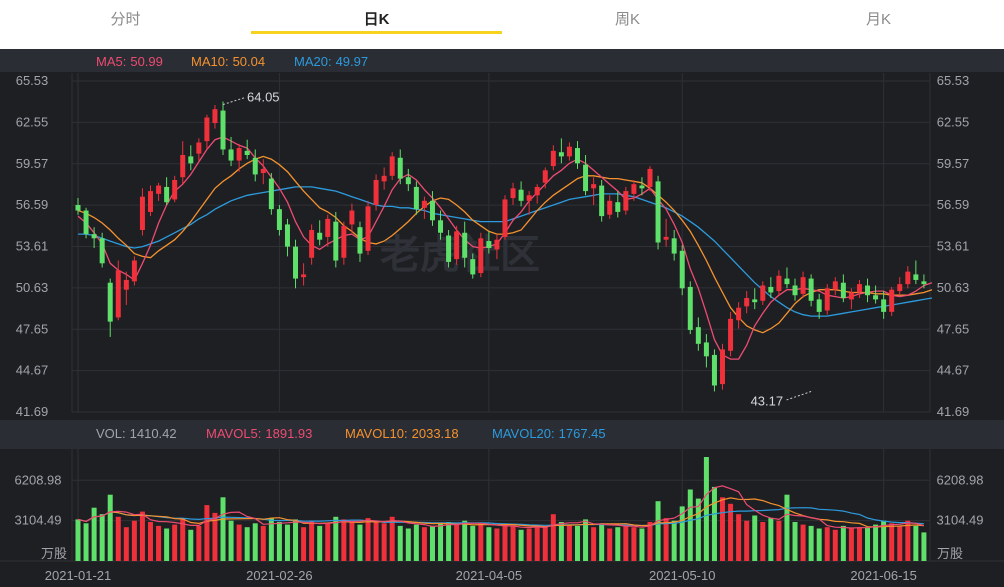 The image size is (1004, 587). Describe the element at coordinates (502, 60) in the screenshot. I see `price-legend-band` at that location.